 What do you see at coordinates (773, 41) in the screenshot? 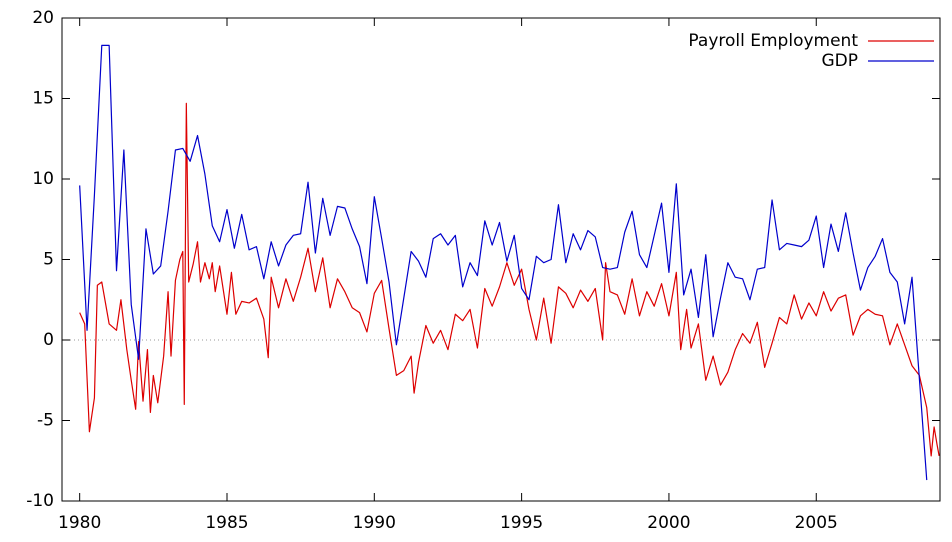
I see `legend-label: Payroll Employment` at bounding box center [773, 41].